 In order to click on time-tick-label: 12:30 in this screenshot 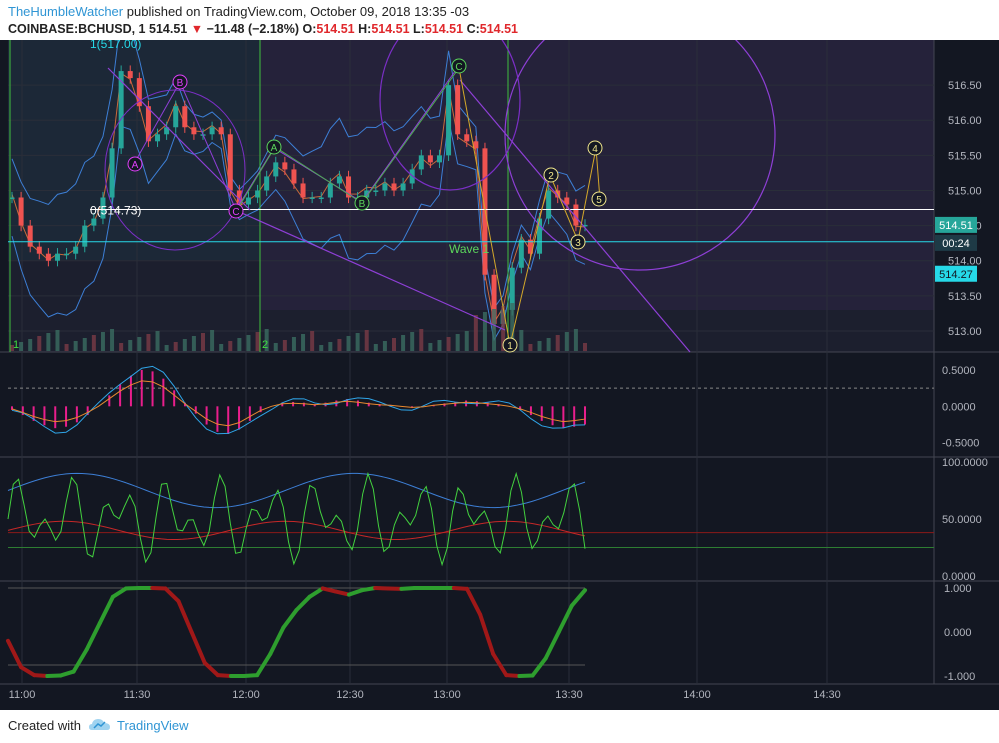, I will do `click(350, 695)`.